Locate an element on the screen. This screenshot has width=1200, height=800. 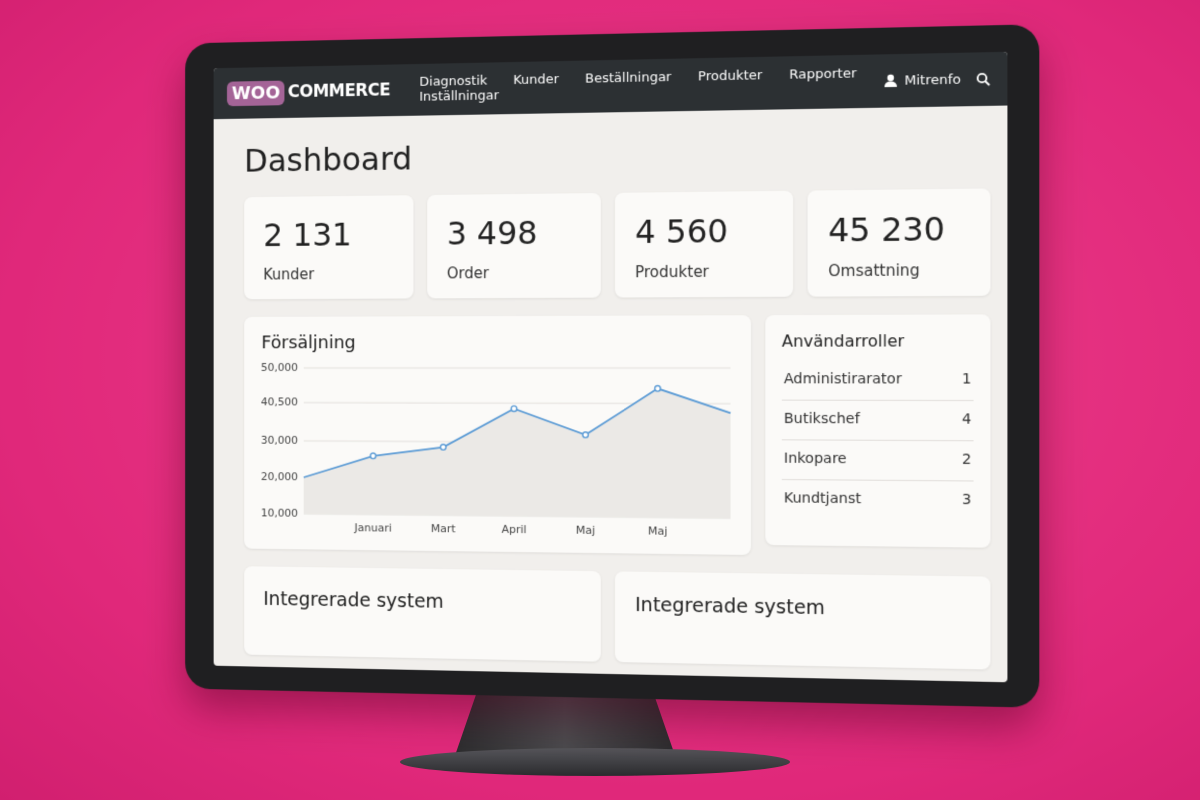
role-name: Administirarator is located at coordinates (842, 379).